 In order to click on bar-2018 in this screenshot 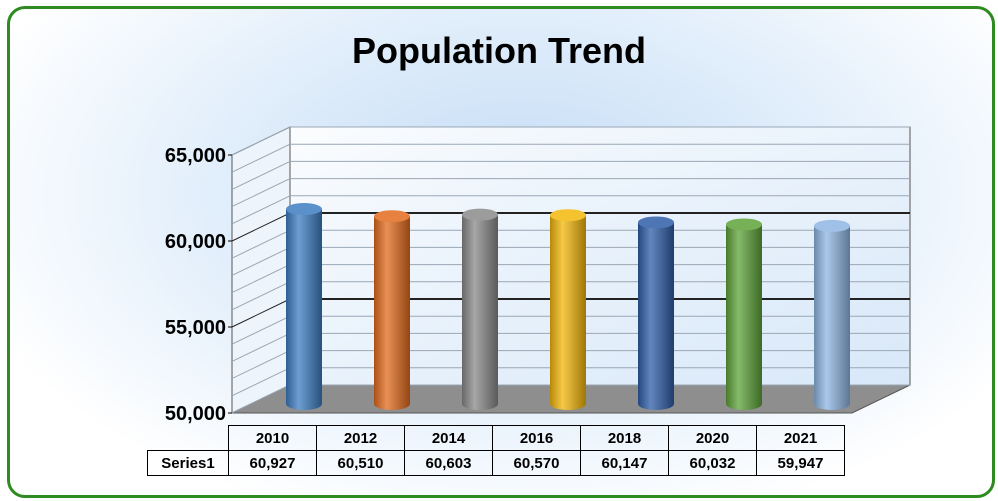, I will do `click(656, 313)`.